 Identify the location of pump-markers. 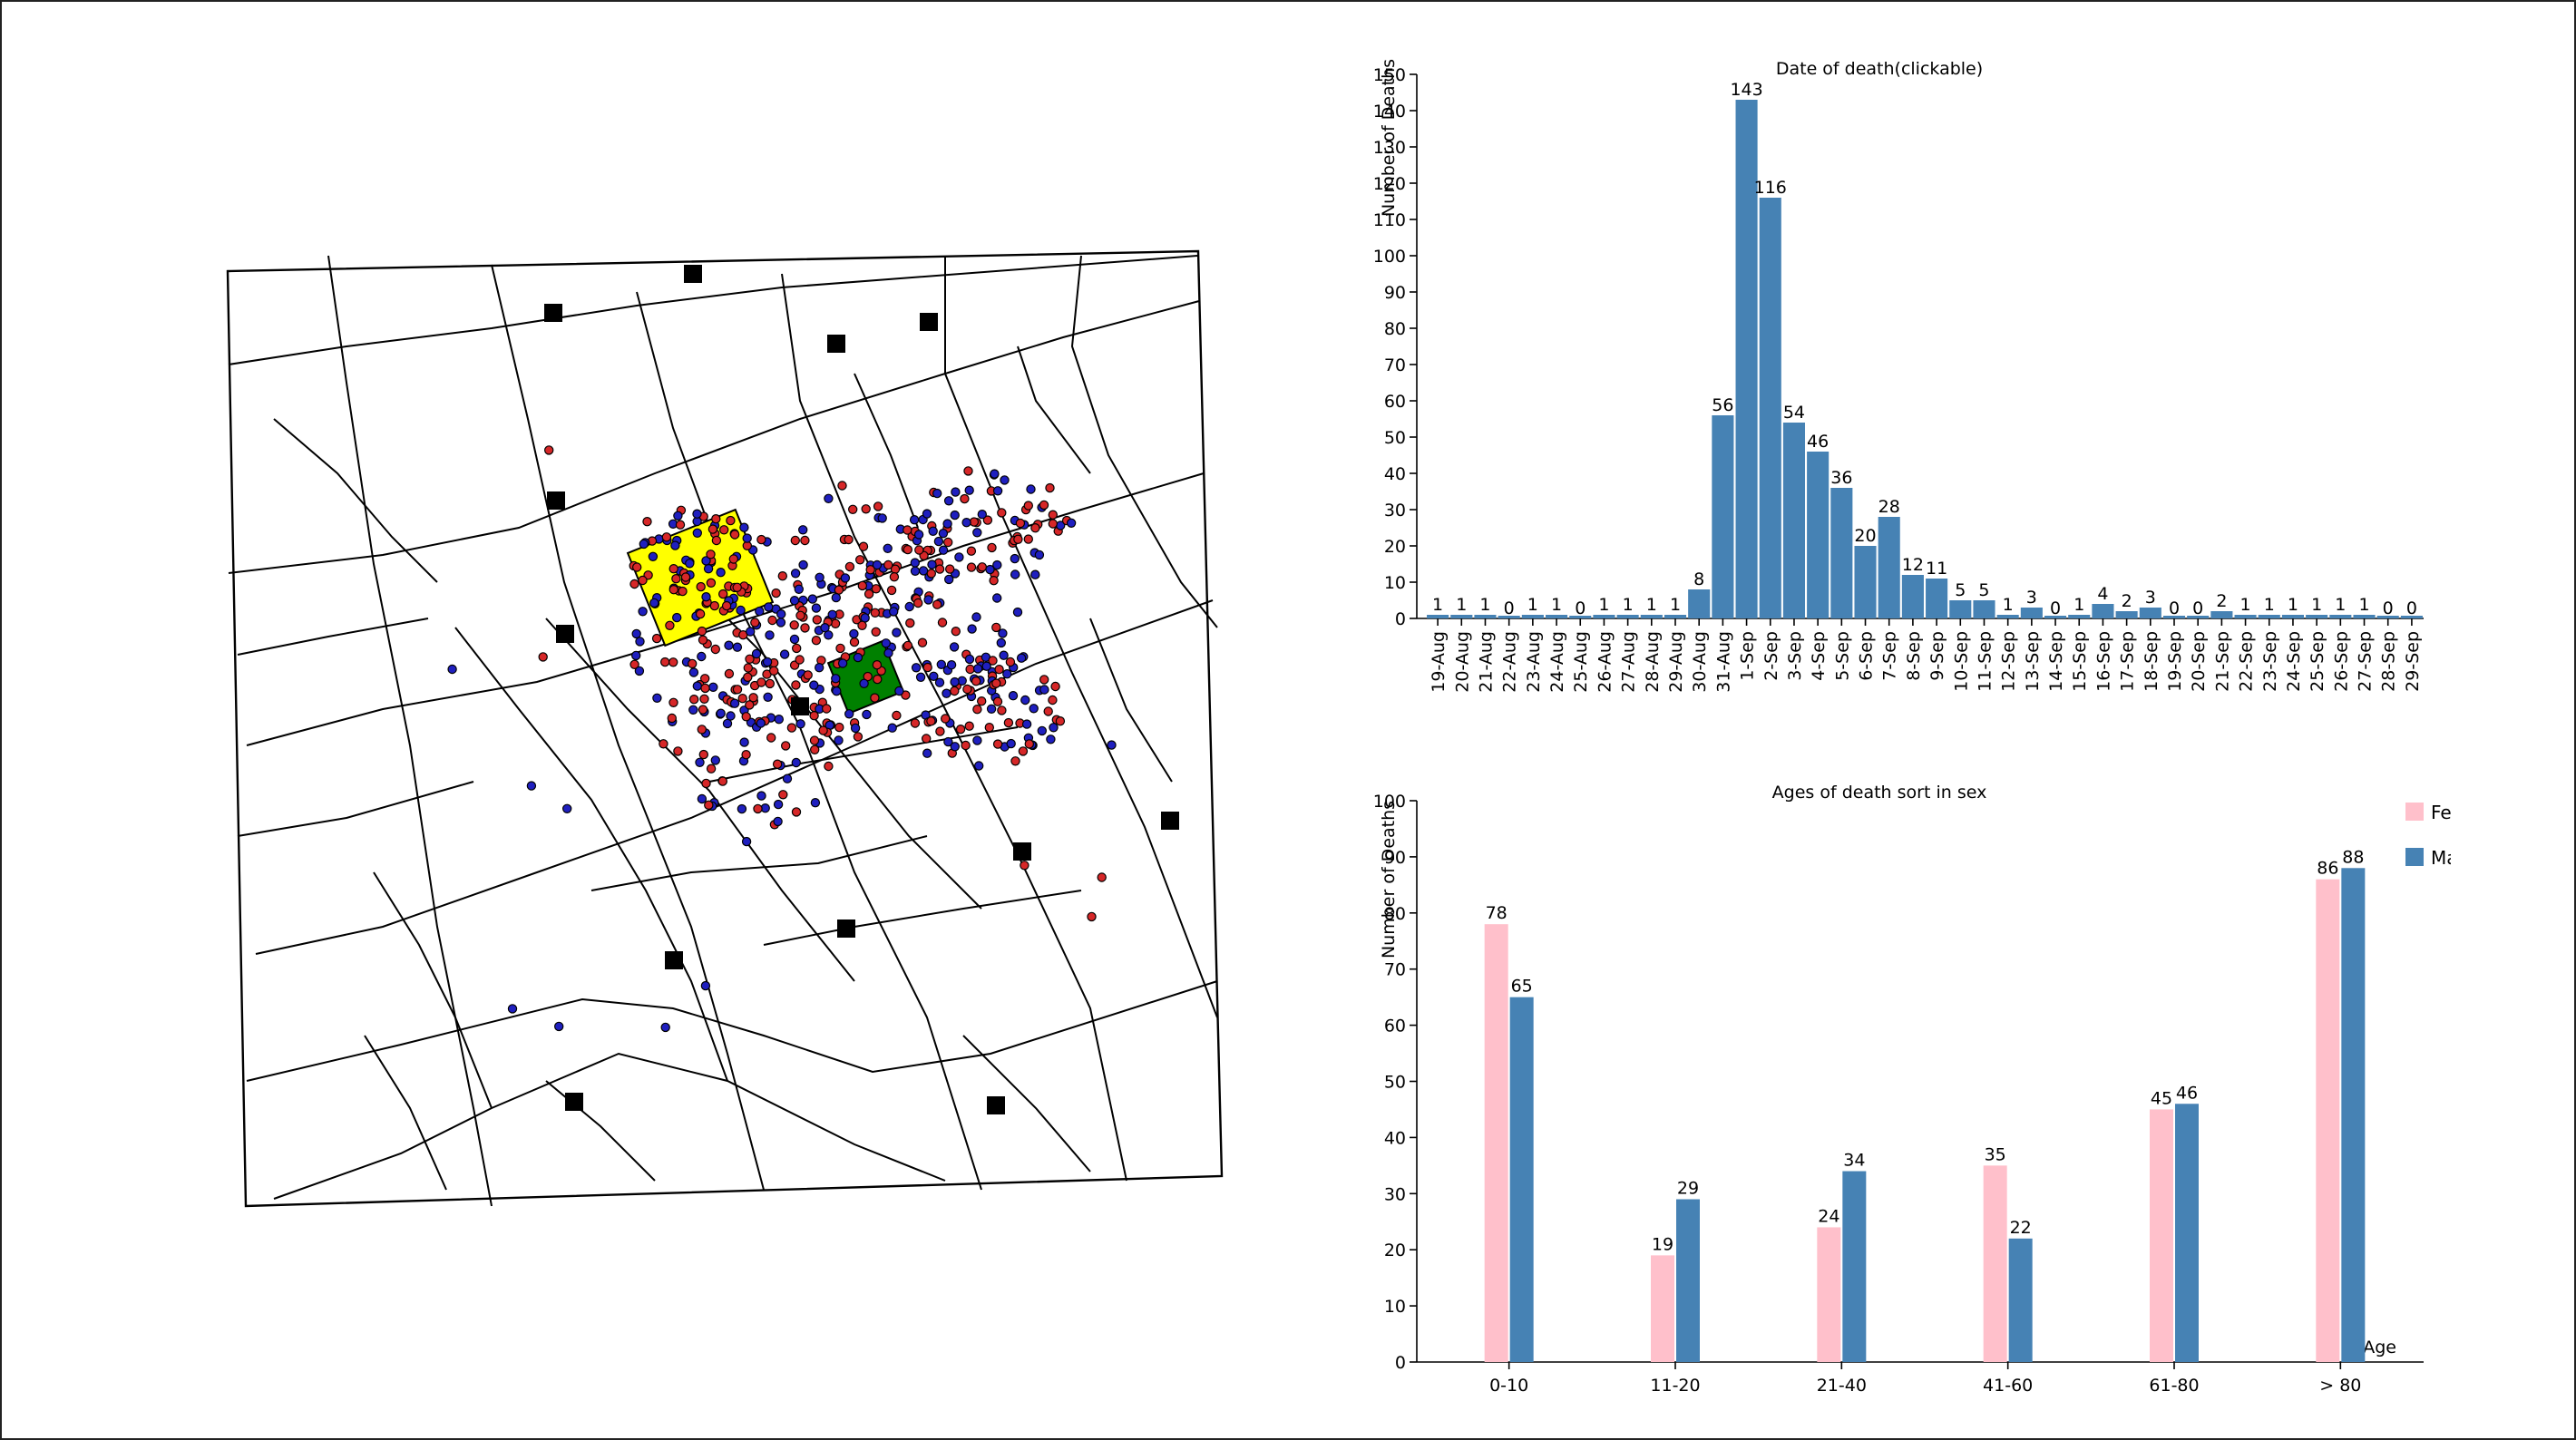
(861, 689).